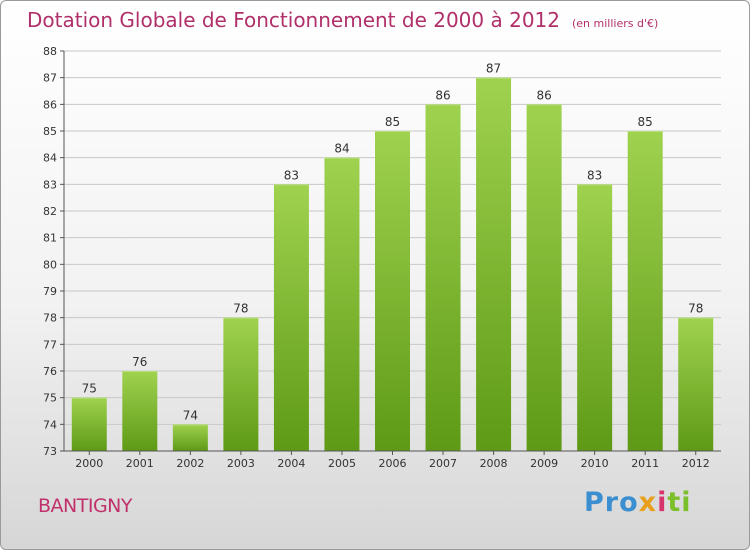  What do you see at coordinates (494, 463) in the screenshot?
I see `x-tick-label-2008: 2008` at bounding box center [494, 463].